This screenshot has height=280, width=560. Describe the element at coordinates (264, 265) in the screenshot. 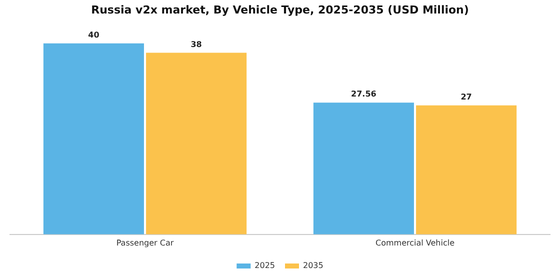

I see `legend-label: 2025` at that location.